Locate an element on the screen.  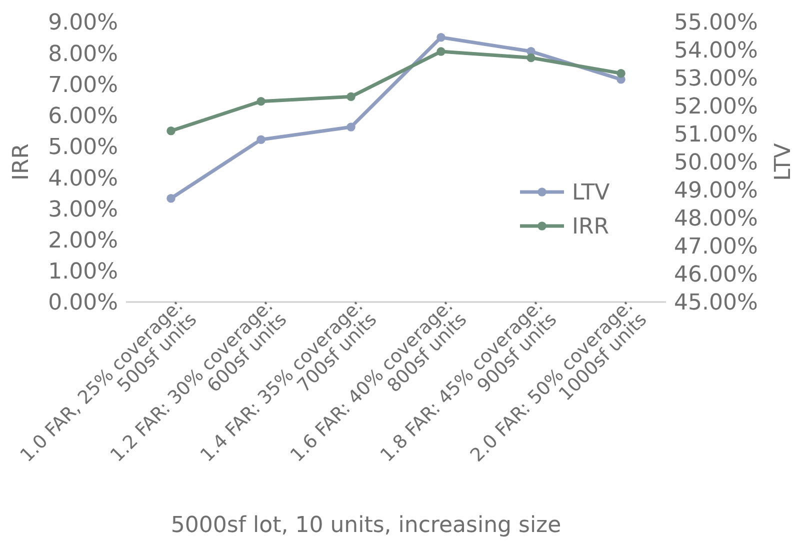
y2-tick-label: 49.00% is located at coordinates (716, 191).